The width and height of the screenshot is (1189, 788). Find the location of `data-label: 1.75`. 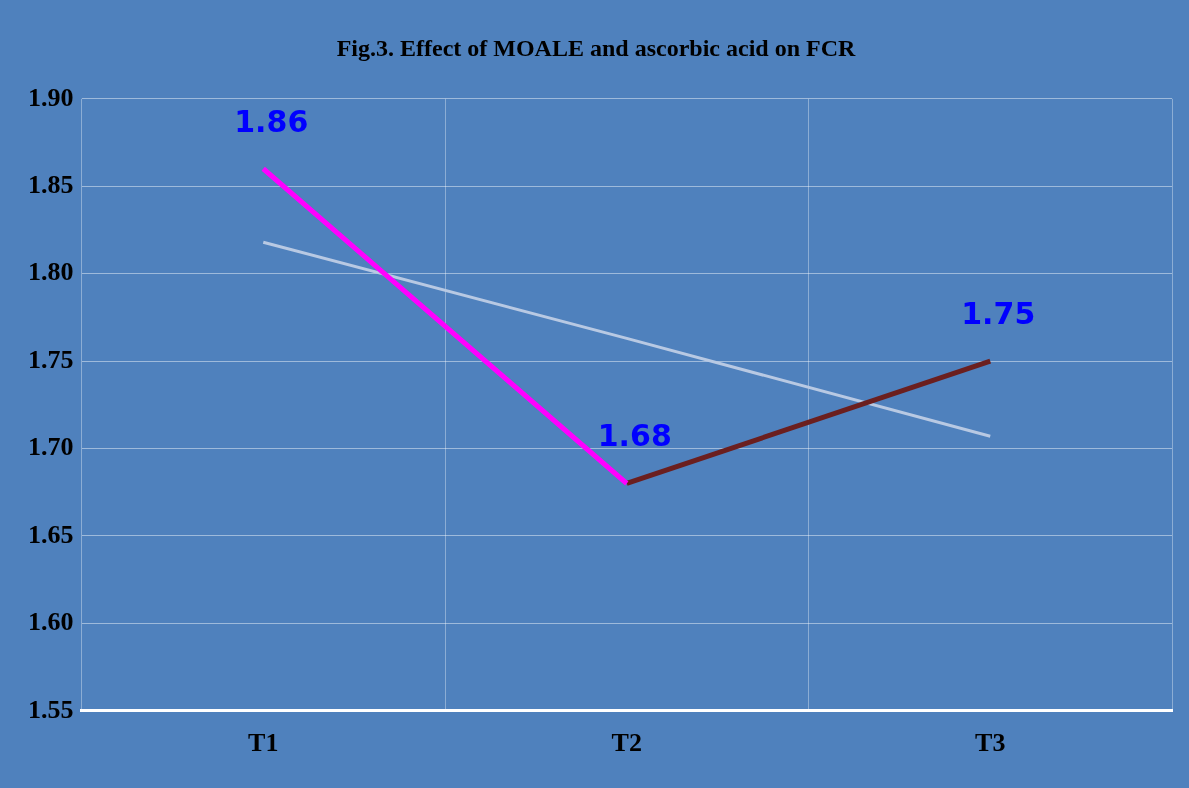

data-label: 1.75 is located at coordinates (998, 313).